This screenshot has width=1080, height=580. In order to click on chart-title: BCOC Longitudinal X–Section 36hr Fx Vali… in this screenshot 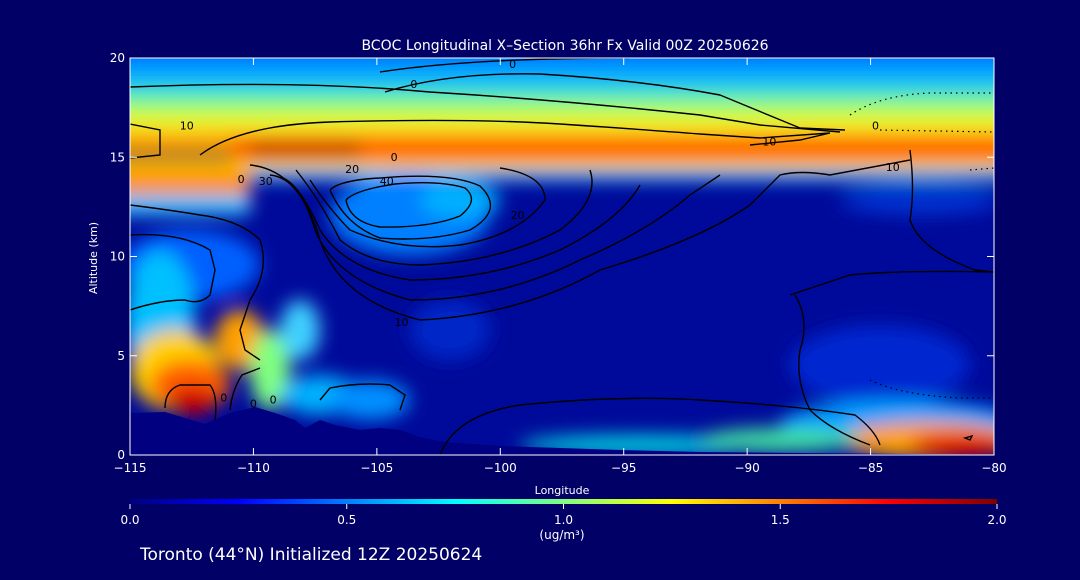, I will do `click(564, 46)`.